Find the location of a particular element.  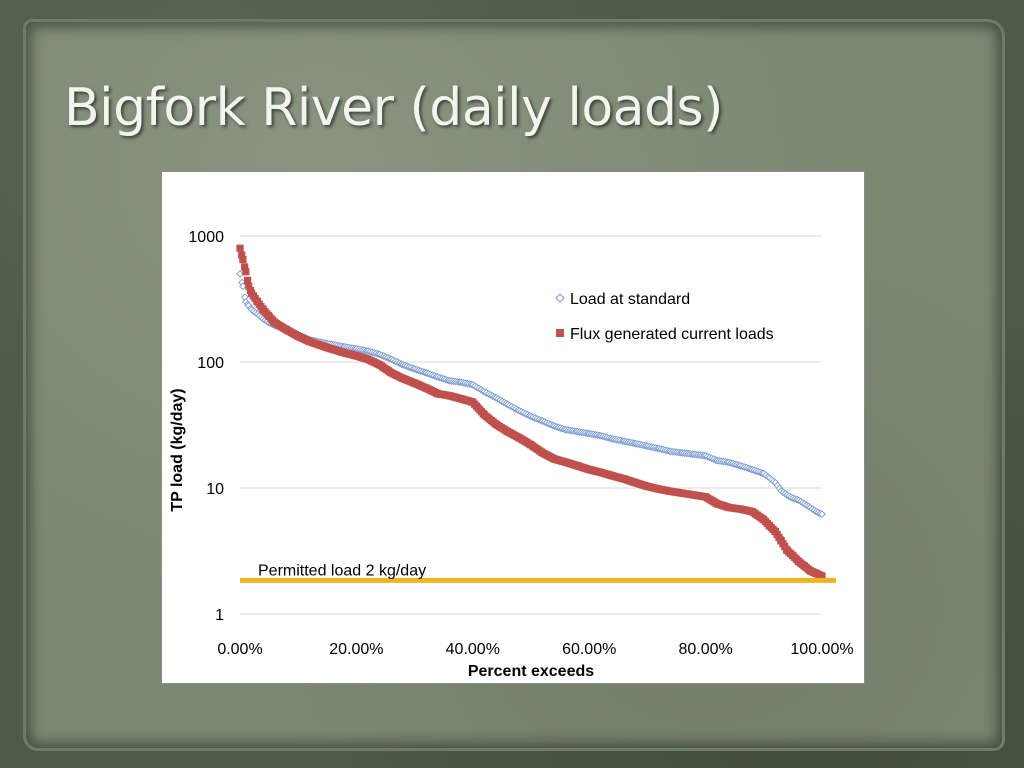

y-tick-label: 1000 is located at coordinates (206, 237).